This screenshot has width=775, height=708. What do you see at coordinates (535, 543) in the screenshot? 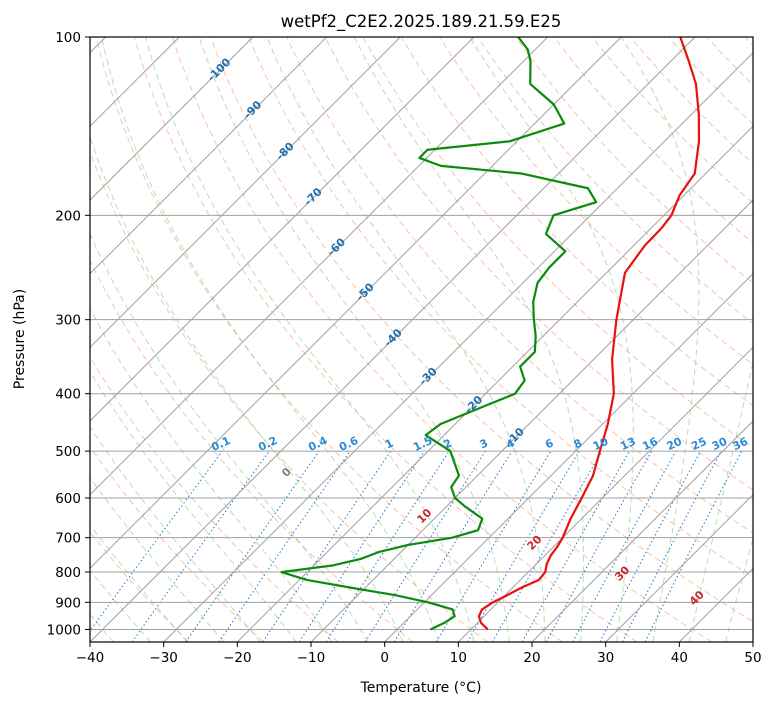
I see `moist-adiabat-label: 20` at bounding box center [535, 543].